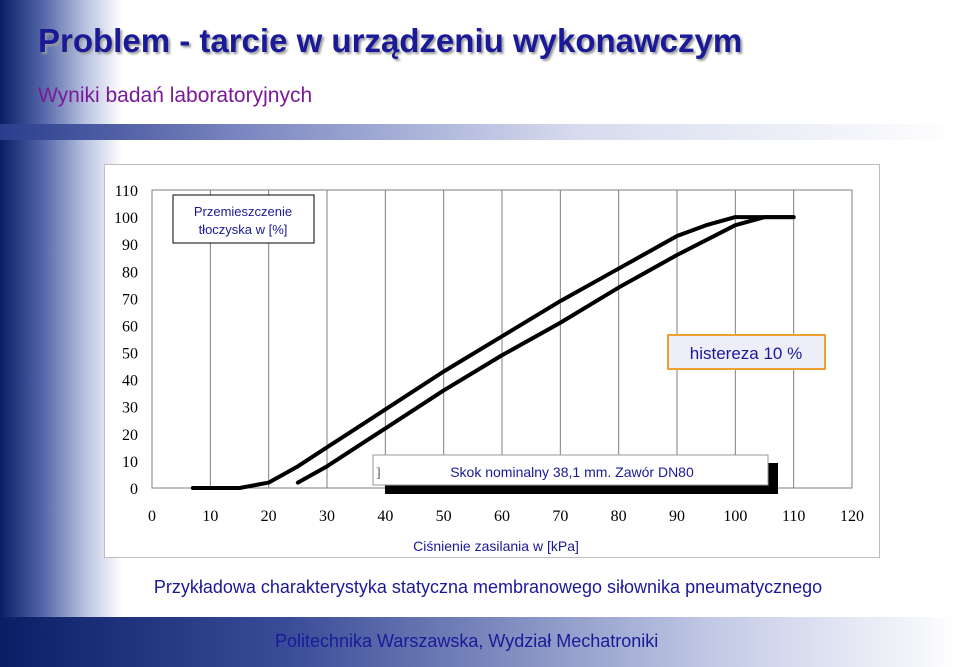 The height and width of the screenshot is (667, 960). What do you see at coordinates (130, 272) in the screenshot?
I see `y-tick-label: 80` at bounding box center [130, 272].